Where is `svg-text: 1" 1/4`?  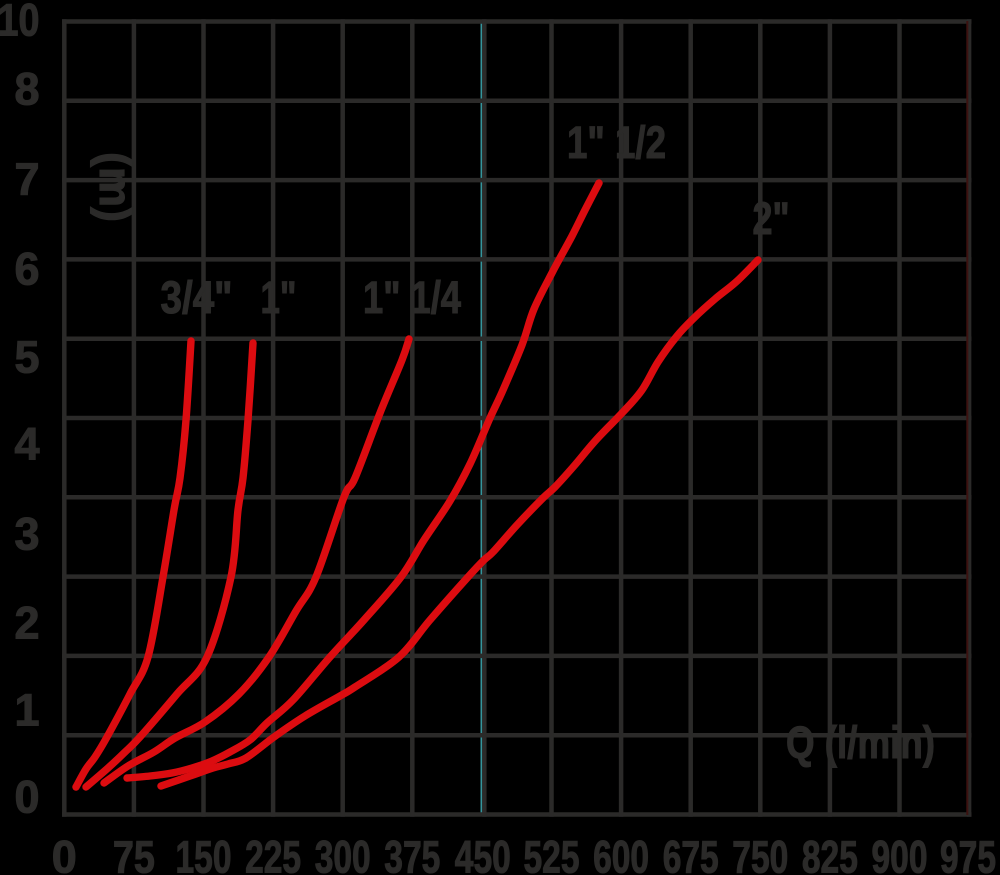 svg-text: 1" 1/4 is located at coordinates (412, 297).